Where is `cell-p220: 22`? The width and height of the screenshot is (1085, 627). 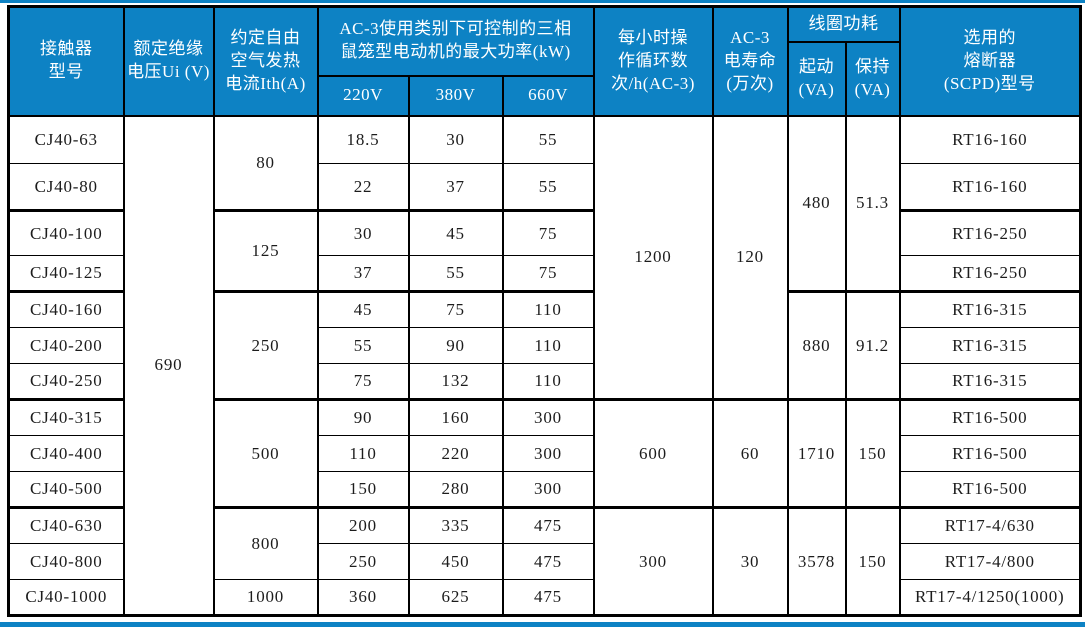 cell-p220: 22 is located at coordinates (363, 187).